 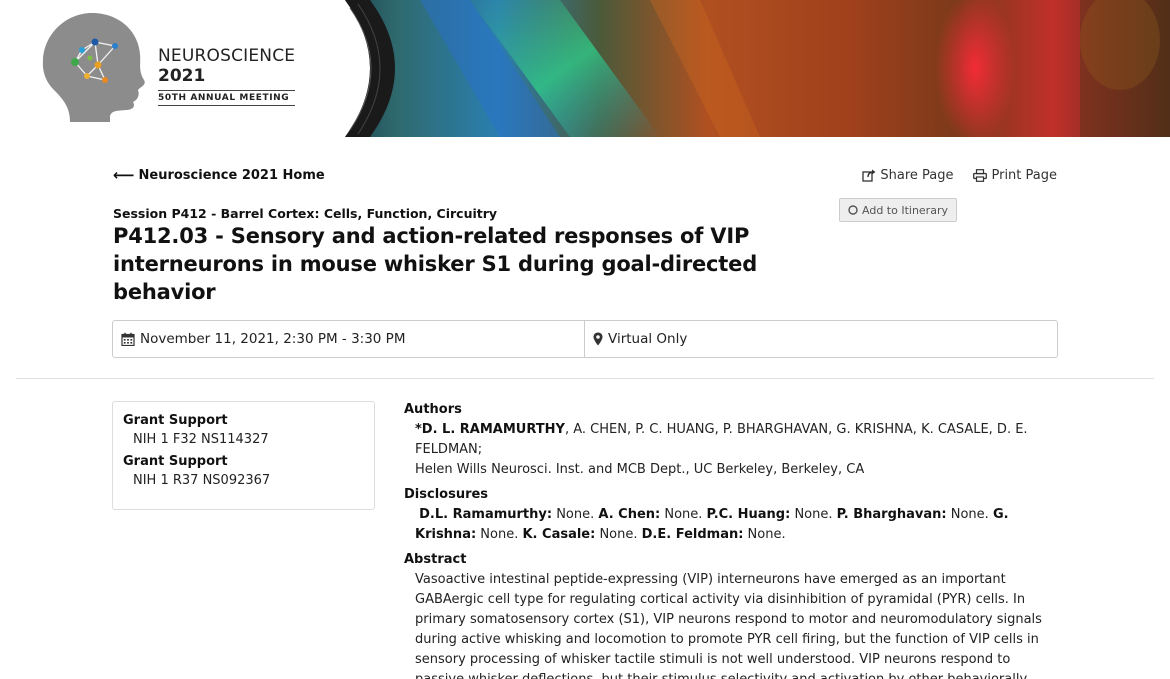 I want to click on disclosures-heading: Disclosures, so click(x=446, y=494).